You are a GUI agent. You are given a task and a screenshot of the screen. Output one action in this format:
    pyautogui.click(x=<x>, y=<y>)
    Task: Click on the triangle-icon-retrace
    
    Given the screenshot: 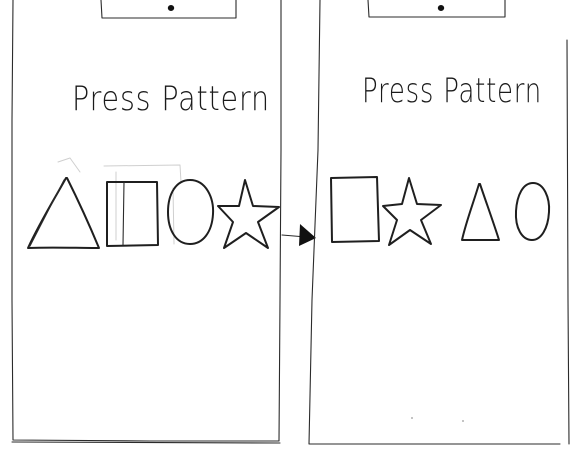 What is the action you would take?
    pyautogui.click(x=47, y=213)
    